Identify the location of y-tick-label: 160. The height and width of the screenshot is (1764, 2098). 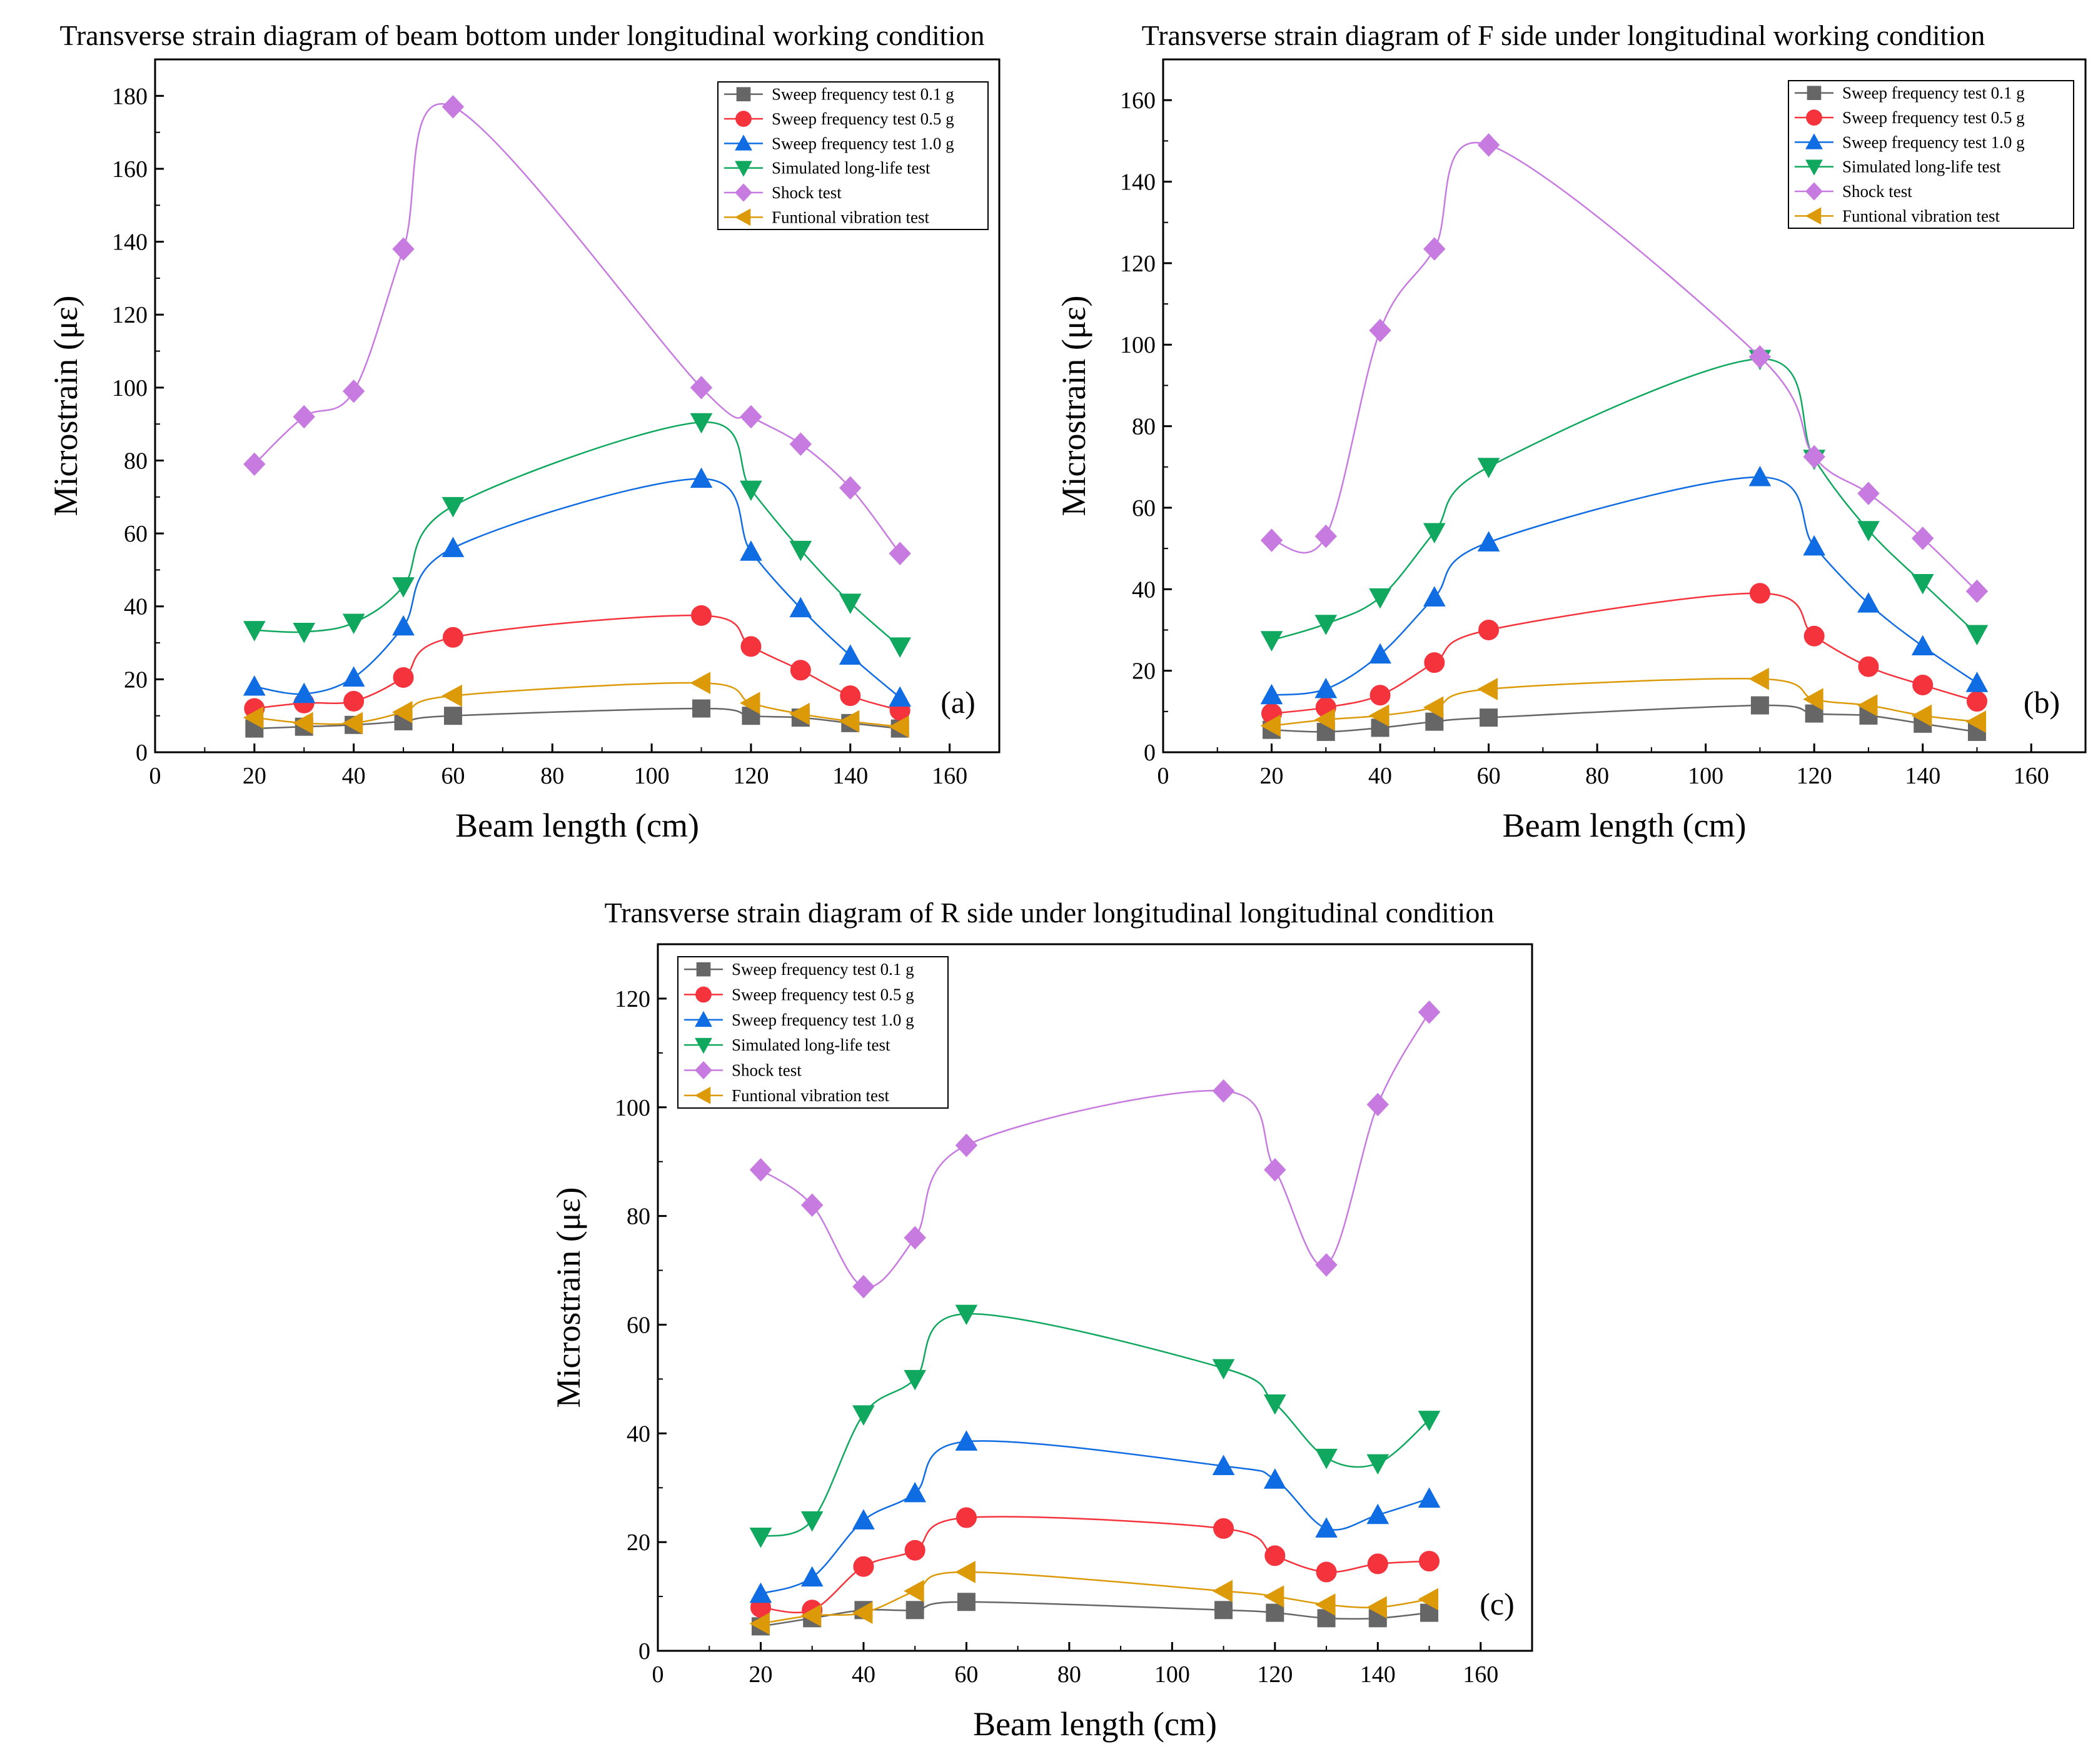
(130, 169).